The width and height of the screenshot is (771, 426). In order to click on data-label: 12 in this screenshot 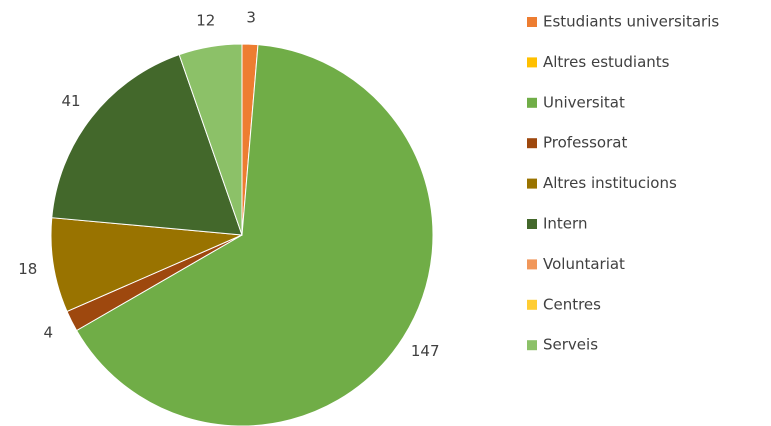, I will do `click(205, 21)`.